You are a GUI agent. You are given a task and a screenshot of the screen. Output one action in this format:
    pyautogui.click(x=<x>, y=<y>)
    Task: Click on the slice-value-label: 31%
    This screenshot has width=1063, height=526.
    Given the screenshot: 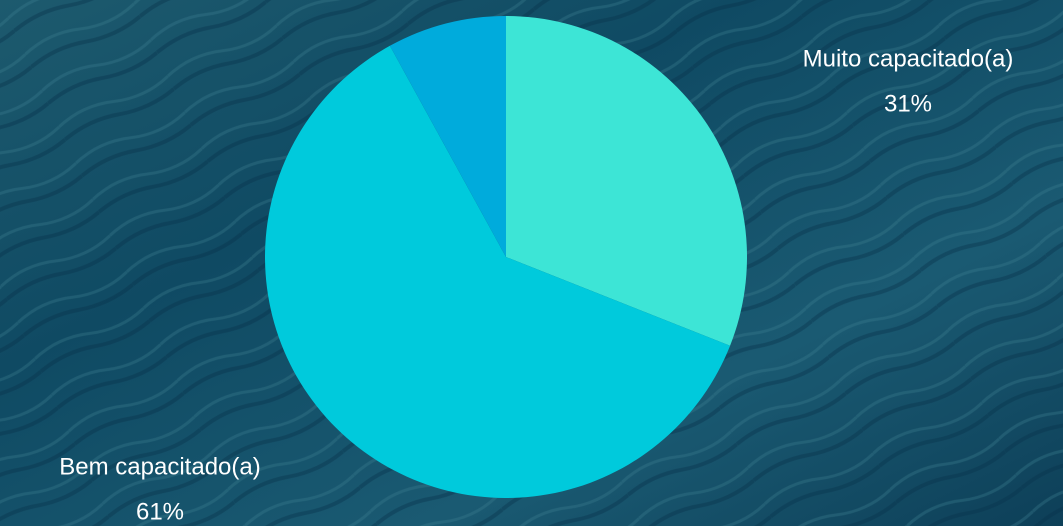 What is the action you would take?
    pyautogui.click(x=908, y=103)
    